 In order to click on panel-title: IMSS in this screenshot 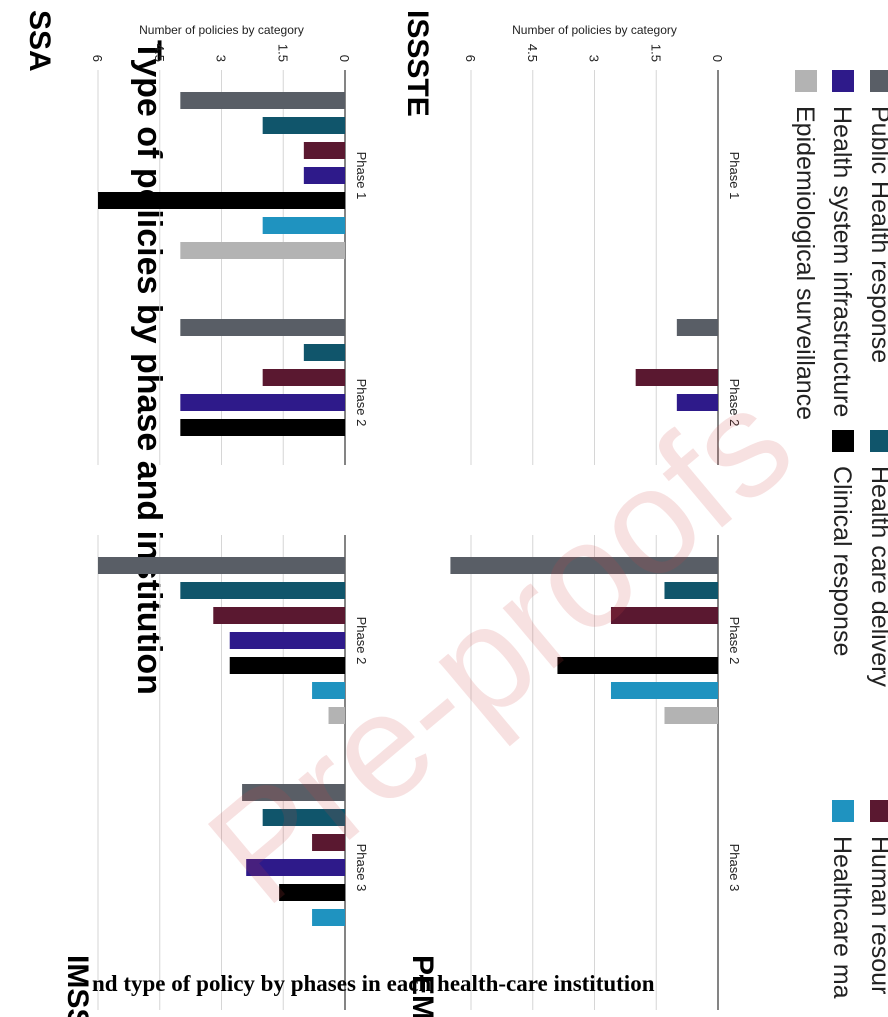, I will do `click(77, 986)`.